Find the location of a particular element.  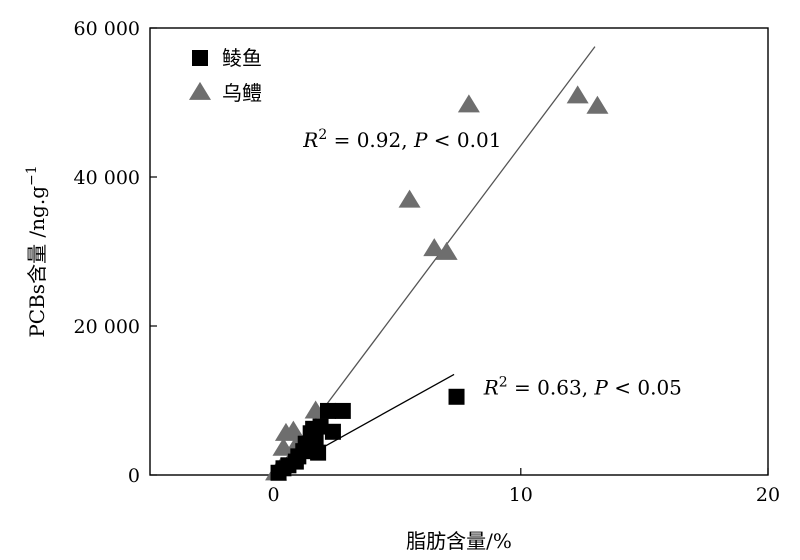

y-tick-label: 0 is located at coordinates (134, 476).